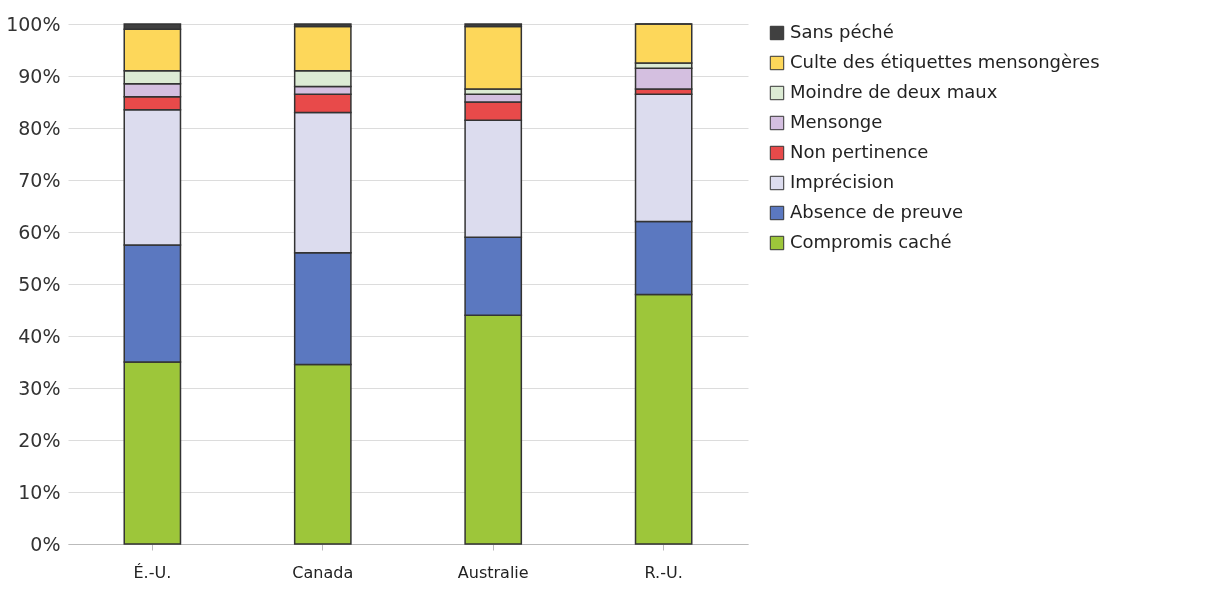  I want to click on legend-label: Sans péché, so click(842, 31).